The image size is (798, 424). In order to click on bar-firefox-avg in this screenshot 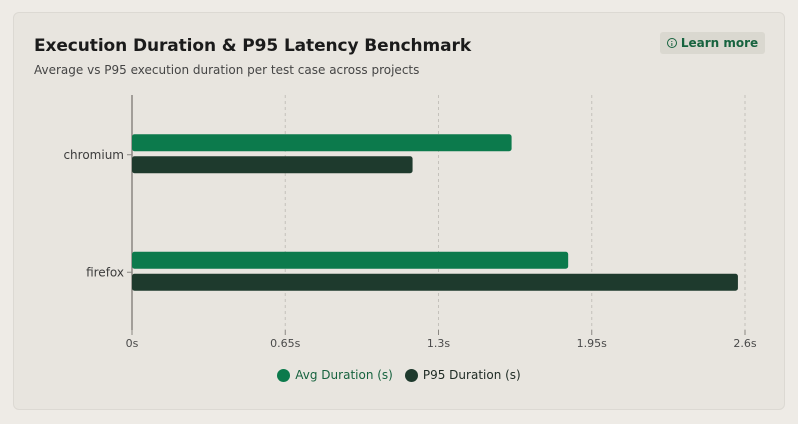, I will do `click(350, 260)`.